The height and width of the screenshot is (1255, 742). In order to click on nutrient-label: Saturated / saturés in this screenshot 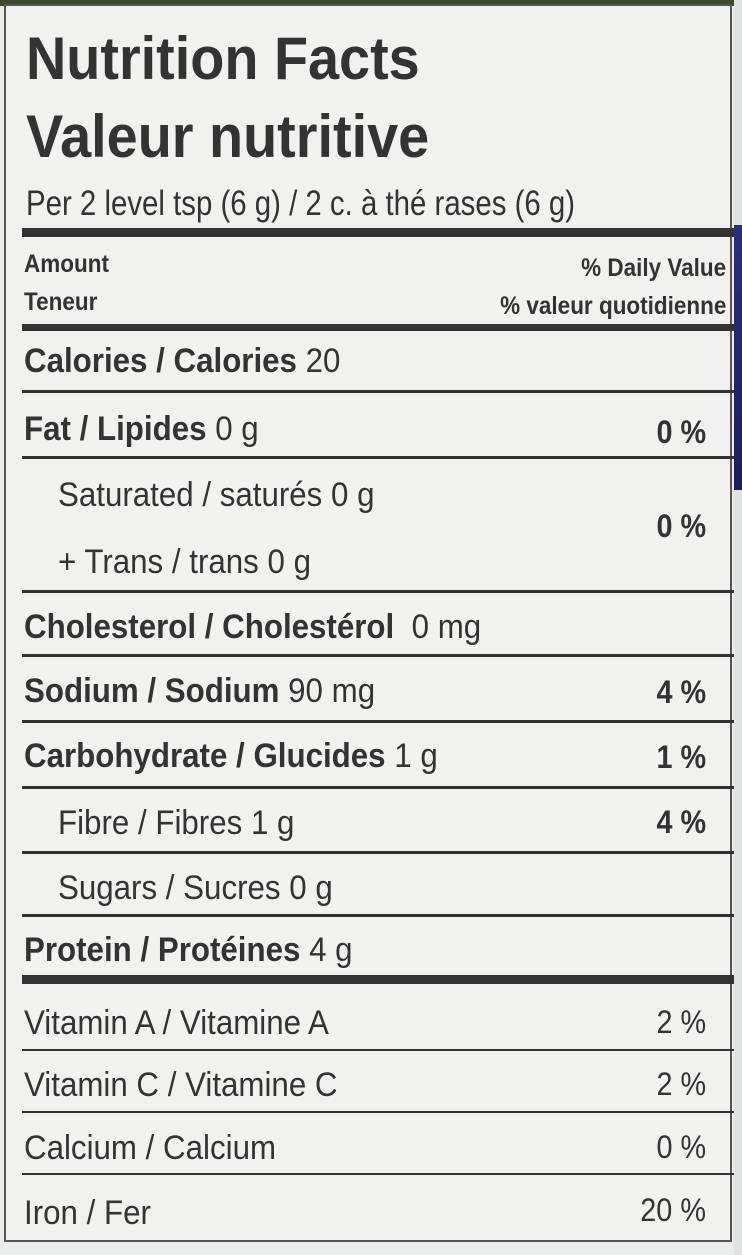, I will do `click(190, 495)`.